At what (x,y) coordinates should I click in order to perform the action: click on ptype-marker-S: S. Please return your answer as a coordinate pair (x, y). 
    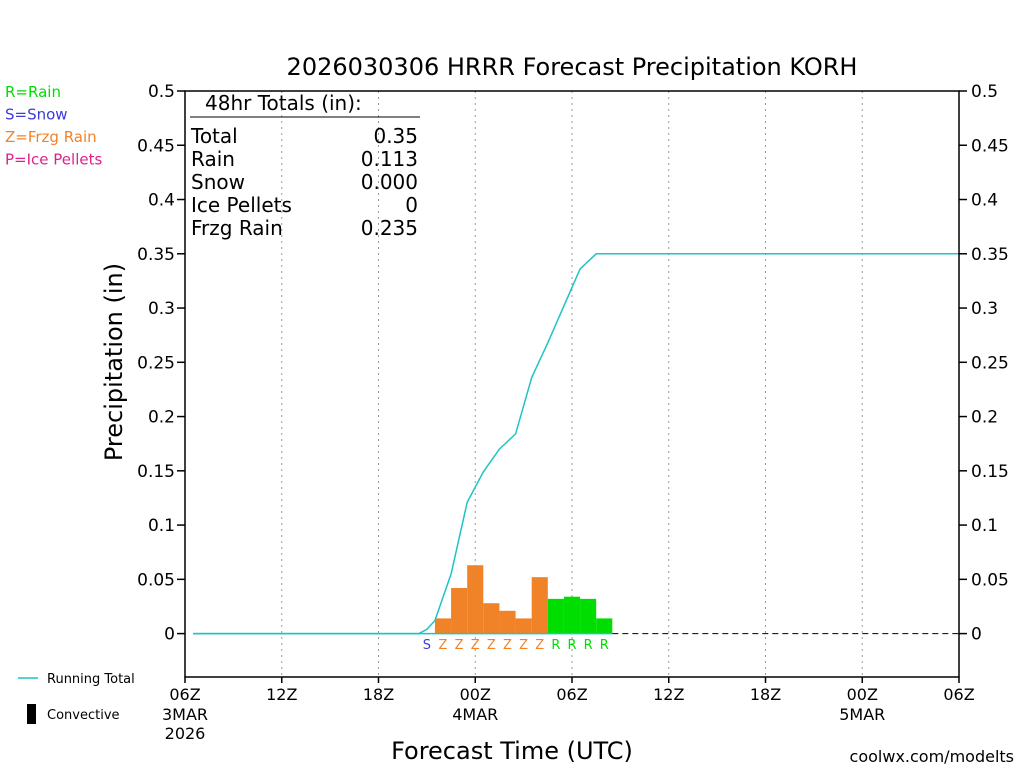
    Looking at the image, I should click on (427, 645).